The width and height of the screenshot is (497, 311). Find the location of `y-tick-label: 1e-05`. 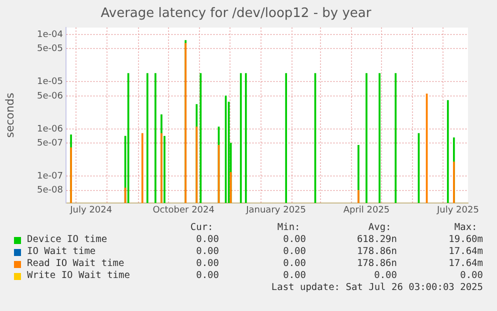

y-tick-label: 1e-05 is located at coordinates (50, 82).